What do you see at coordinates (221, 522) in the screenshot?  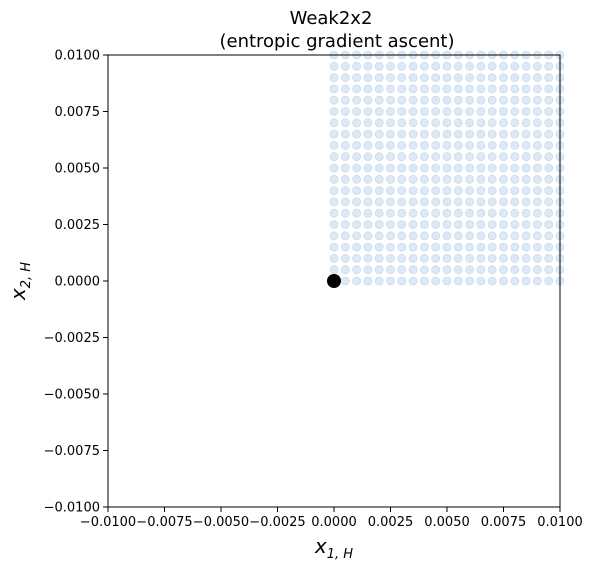 I see `x-tick-label: −0.0050` at bounding box center [221, 522].